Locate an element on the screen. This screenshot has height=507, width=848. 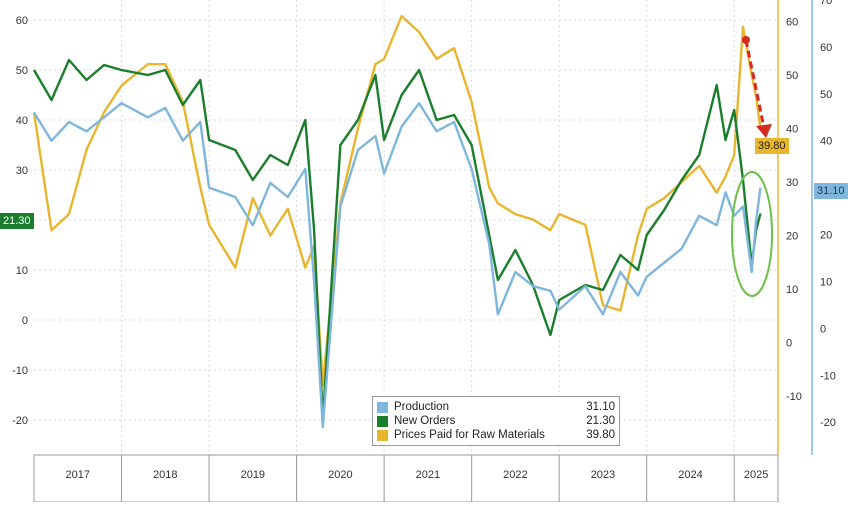
x-axis-band is located at coordinates (406, 478).